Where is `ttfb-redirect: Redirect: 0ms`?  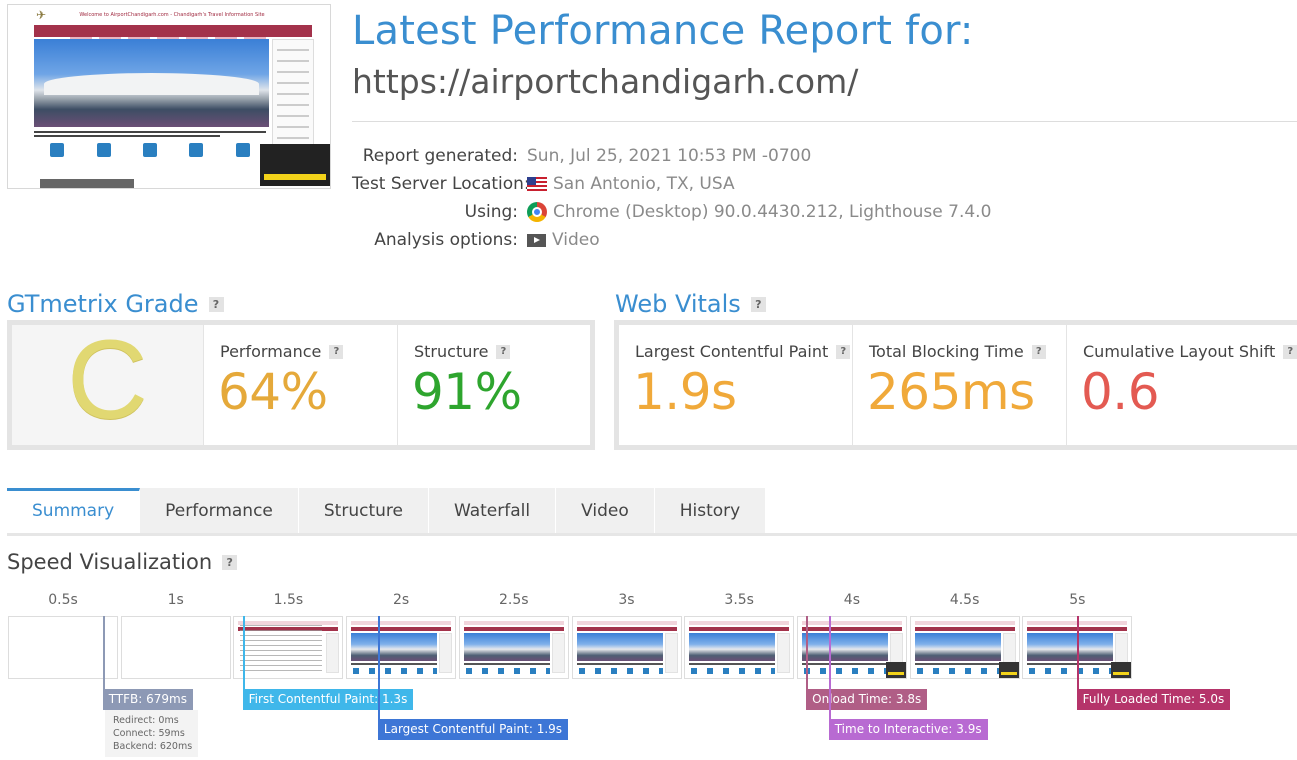 ttfb-redirect: Redirect: 0ms is located at coordinates (146, 720).